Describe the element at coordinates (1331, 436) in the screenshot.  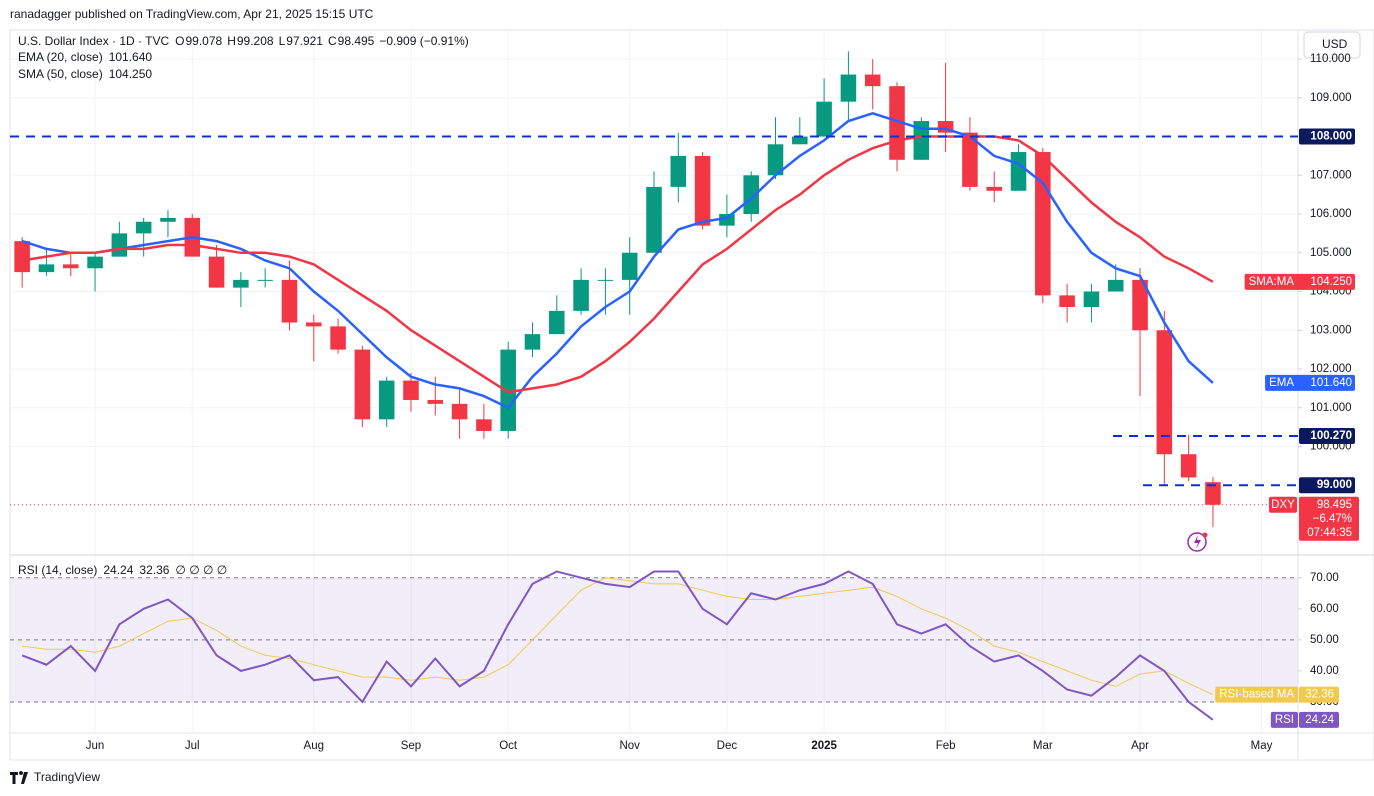
I see `level-label: 100.270` at that location.